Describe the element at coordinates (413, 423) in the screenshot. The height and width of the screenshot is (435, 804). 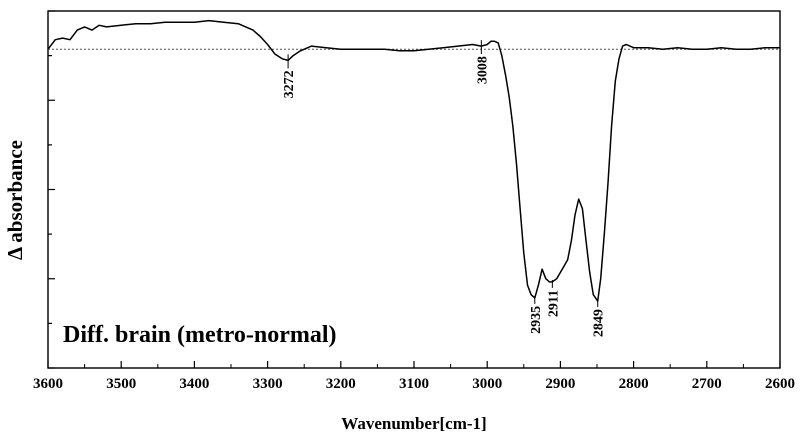
I see `x-axis-title: Wavenumber[cm-1]` at that location.